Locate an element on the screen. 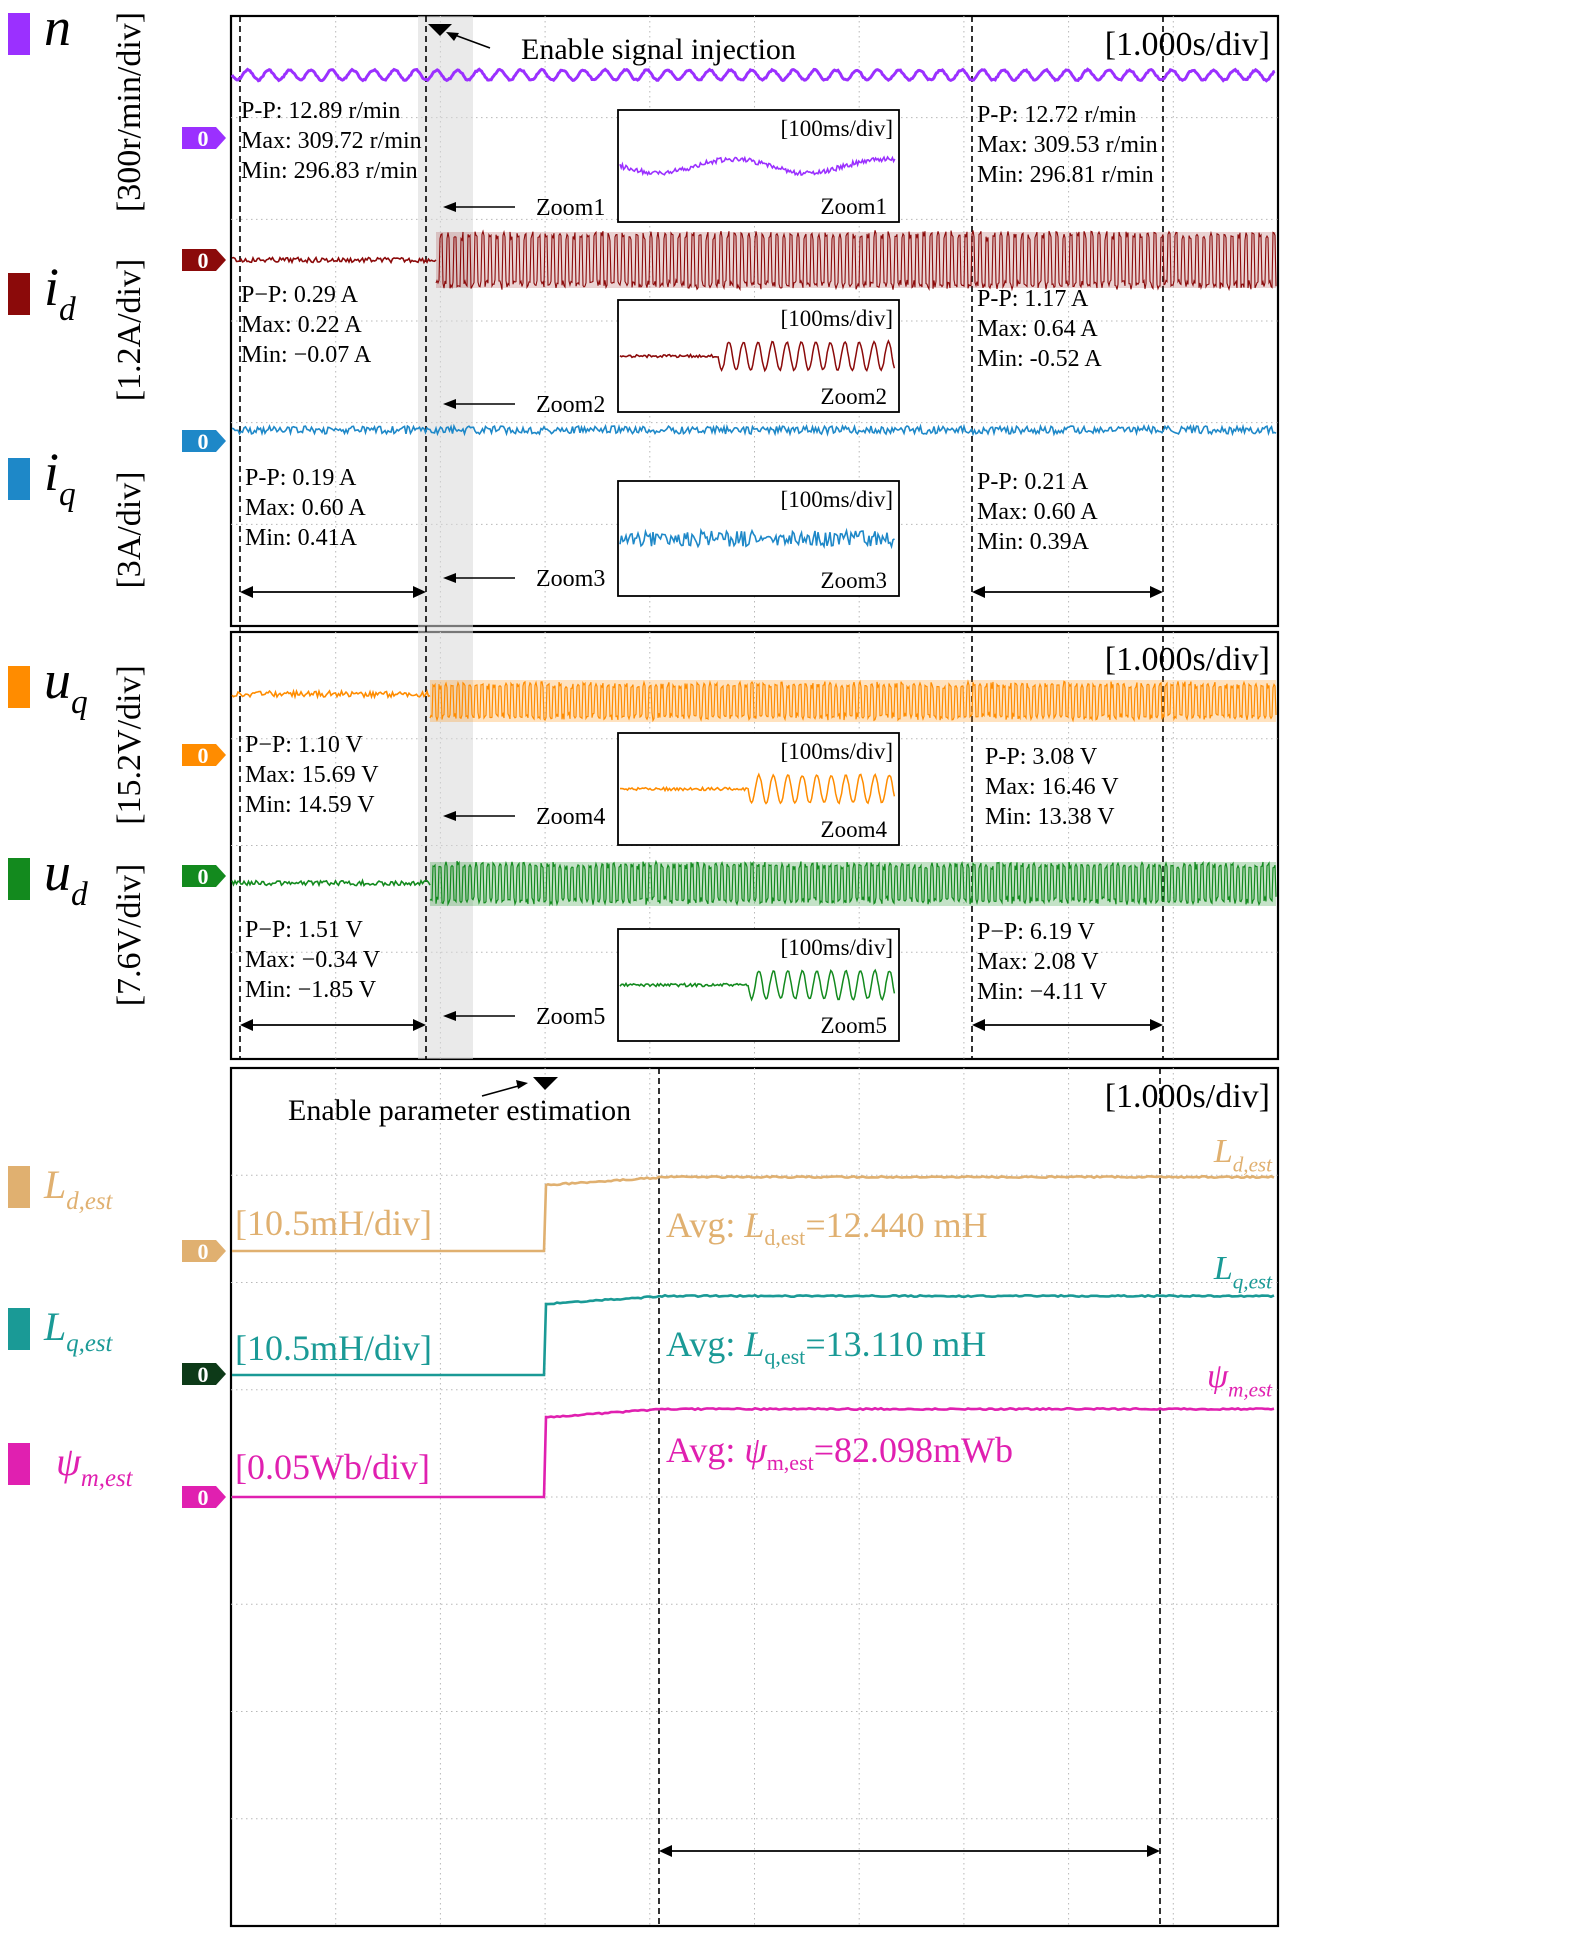  legend-label-iq: iq is located at coordinates (60, 477).